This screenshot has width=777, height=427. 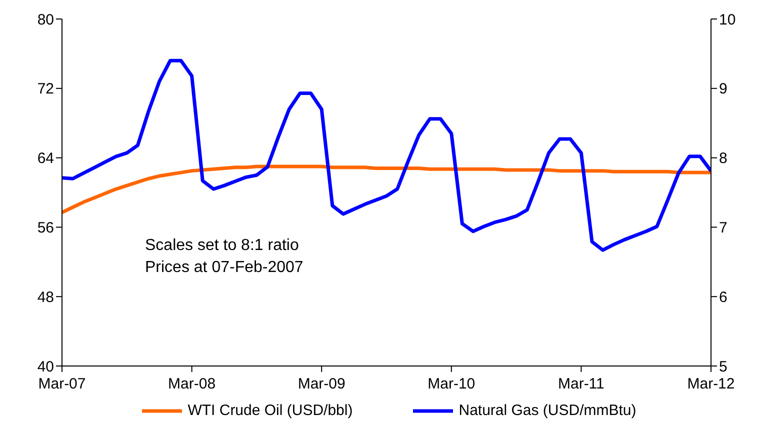 I want to click on legend-label: WTI Crude Oil (USD/bbl), so click(x=270, y=410).